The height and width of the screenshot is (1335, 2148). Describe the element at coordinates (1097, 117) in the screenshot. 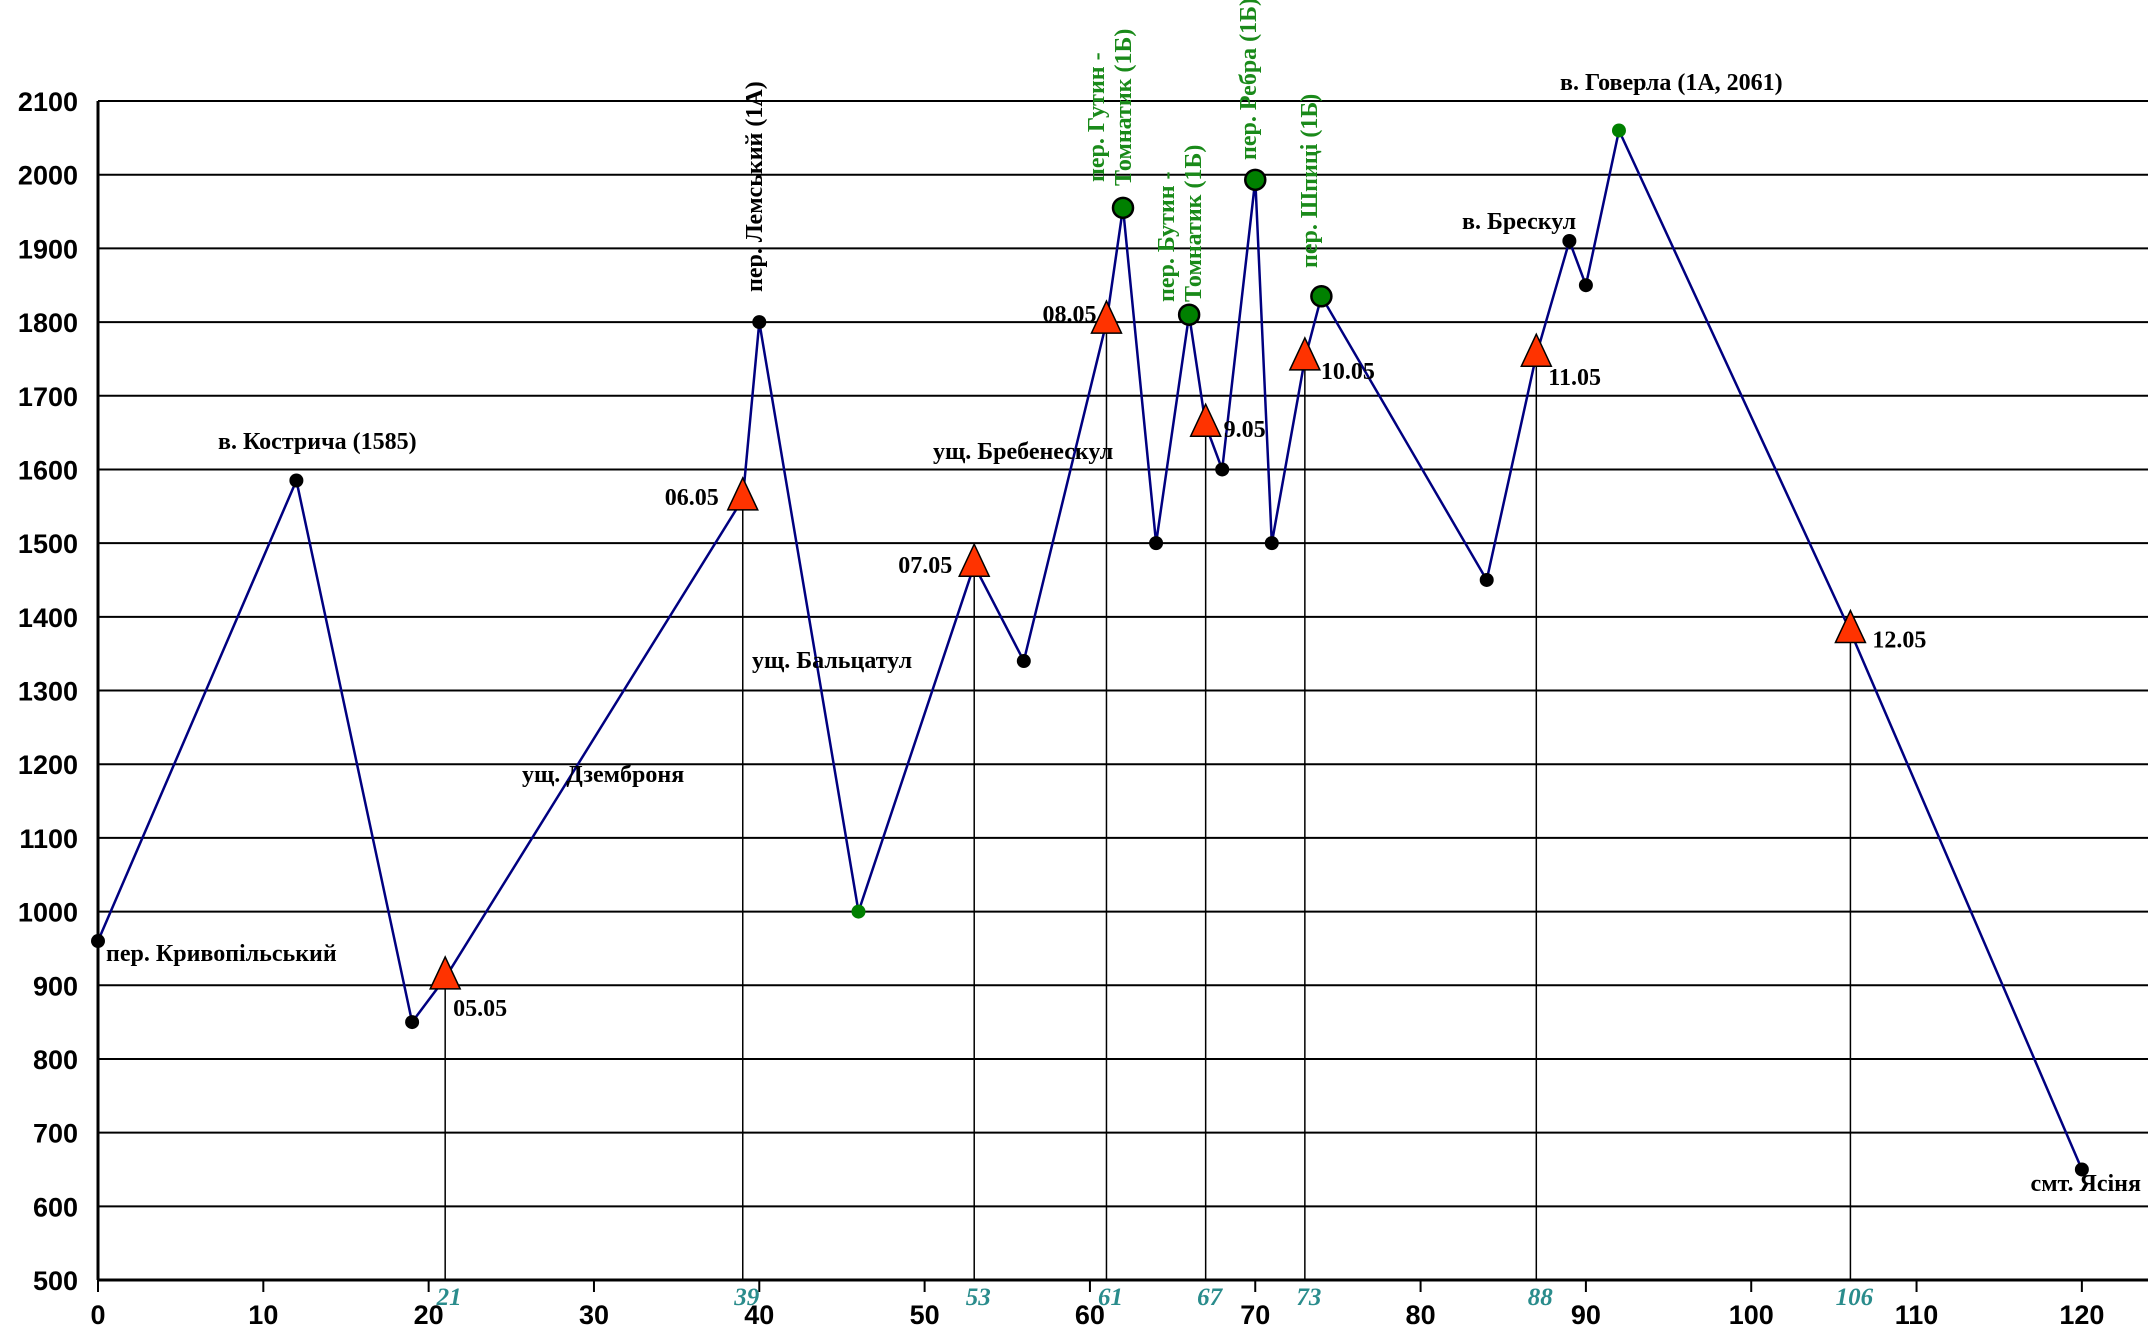

I see `annotation-label: пер. Гутин -` at that location.